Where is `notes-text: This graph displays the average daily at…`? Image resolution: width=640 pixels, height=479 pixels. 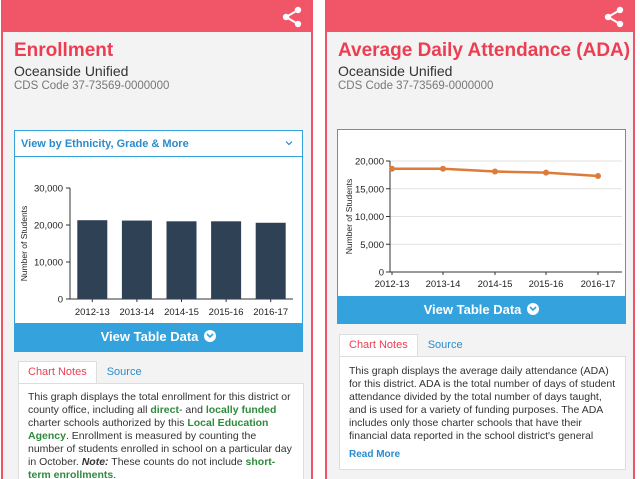 notes-text: This graph displays the average daily at… is located at coordinates (482, 403).